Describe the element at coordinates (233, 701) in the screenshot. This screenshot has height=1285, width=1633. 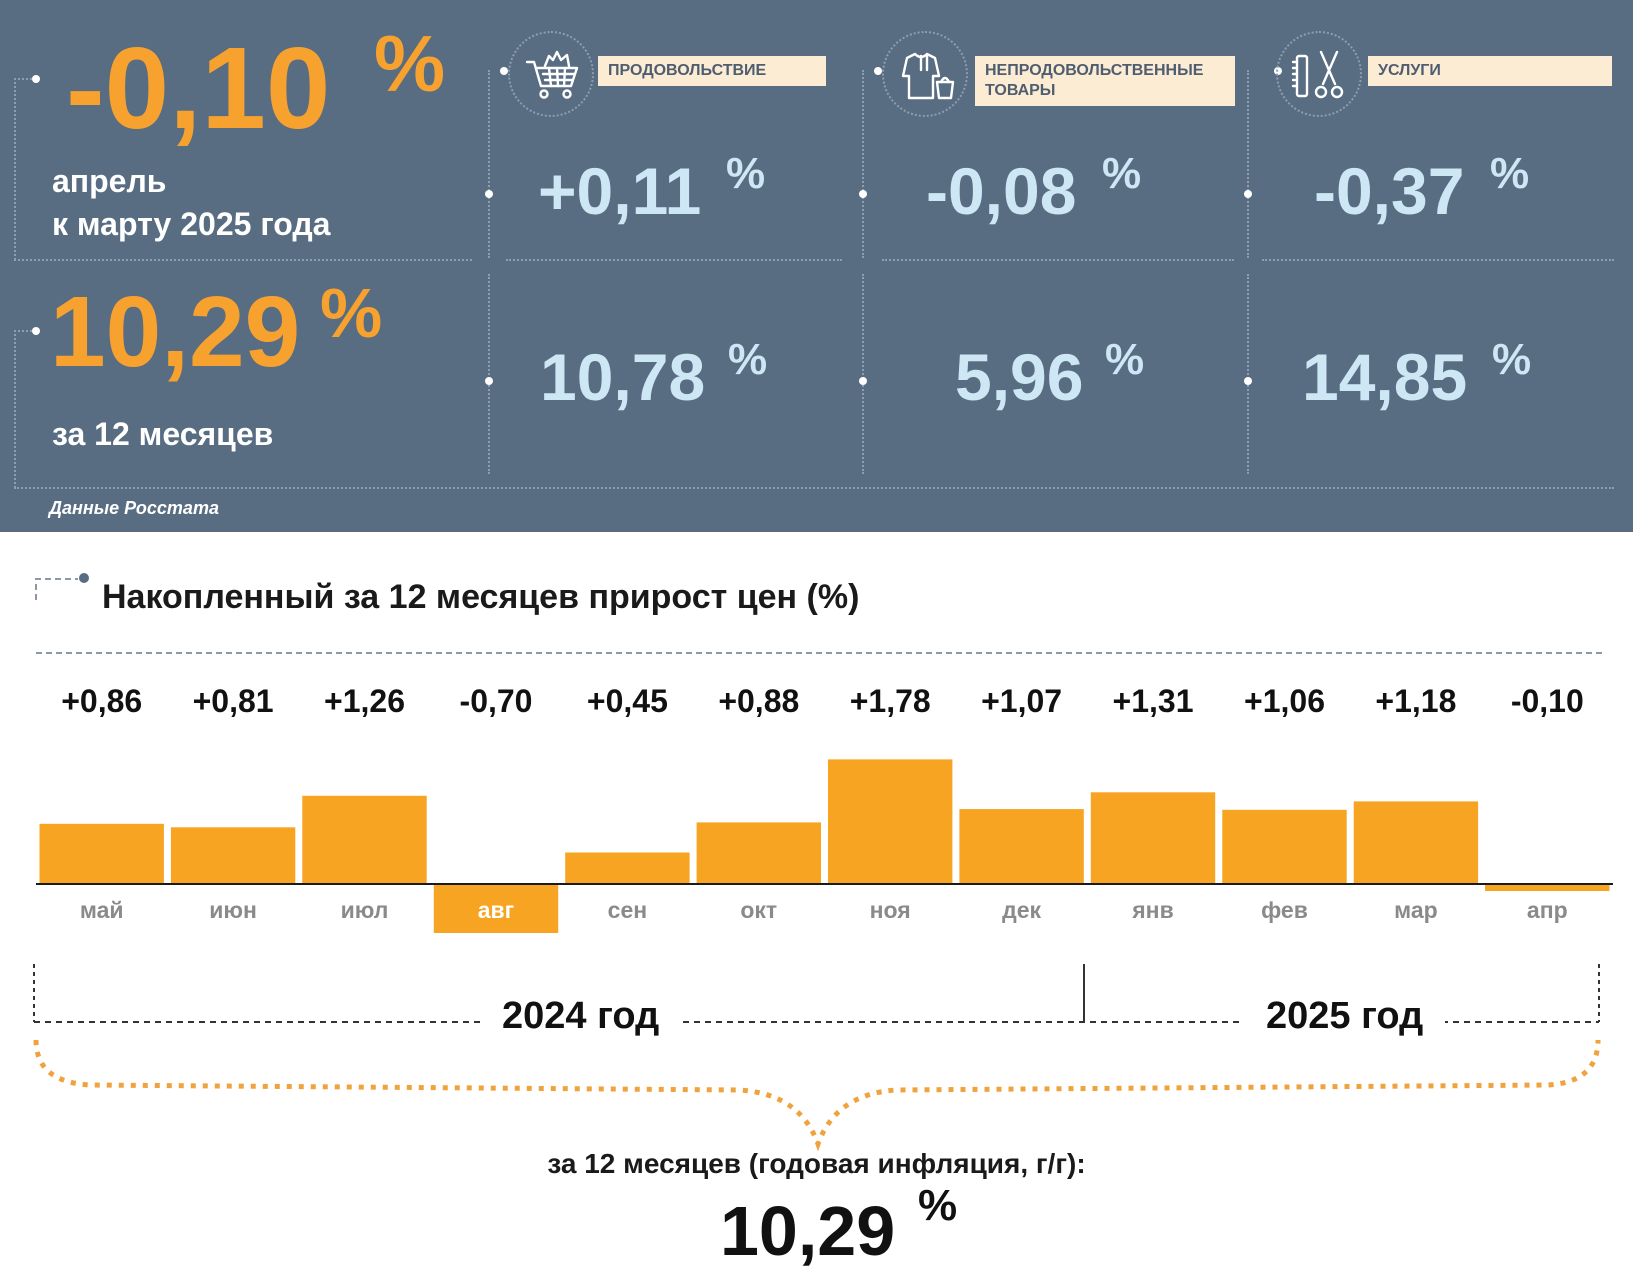
I see `value-label: +0,81` at that location.